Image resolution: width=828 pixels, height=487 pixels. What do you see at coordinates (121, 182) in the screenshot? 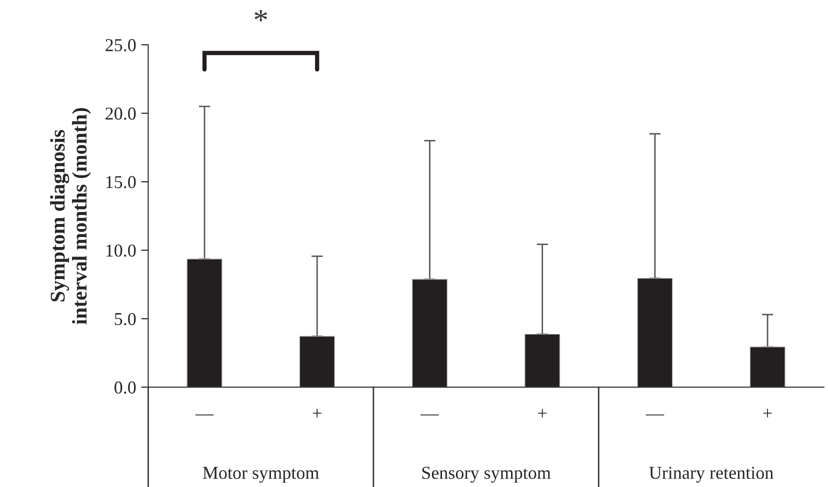
I see `y-tick-label: 15.0` at bounding box center [121, 182].